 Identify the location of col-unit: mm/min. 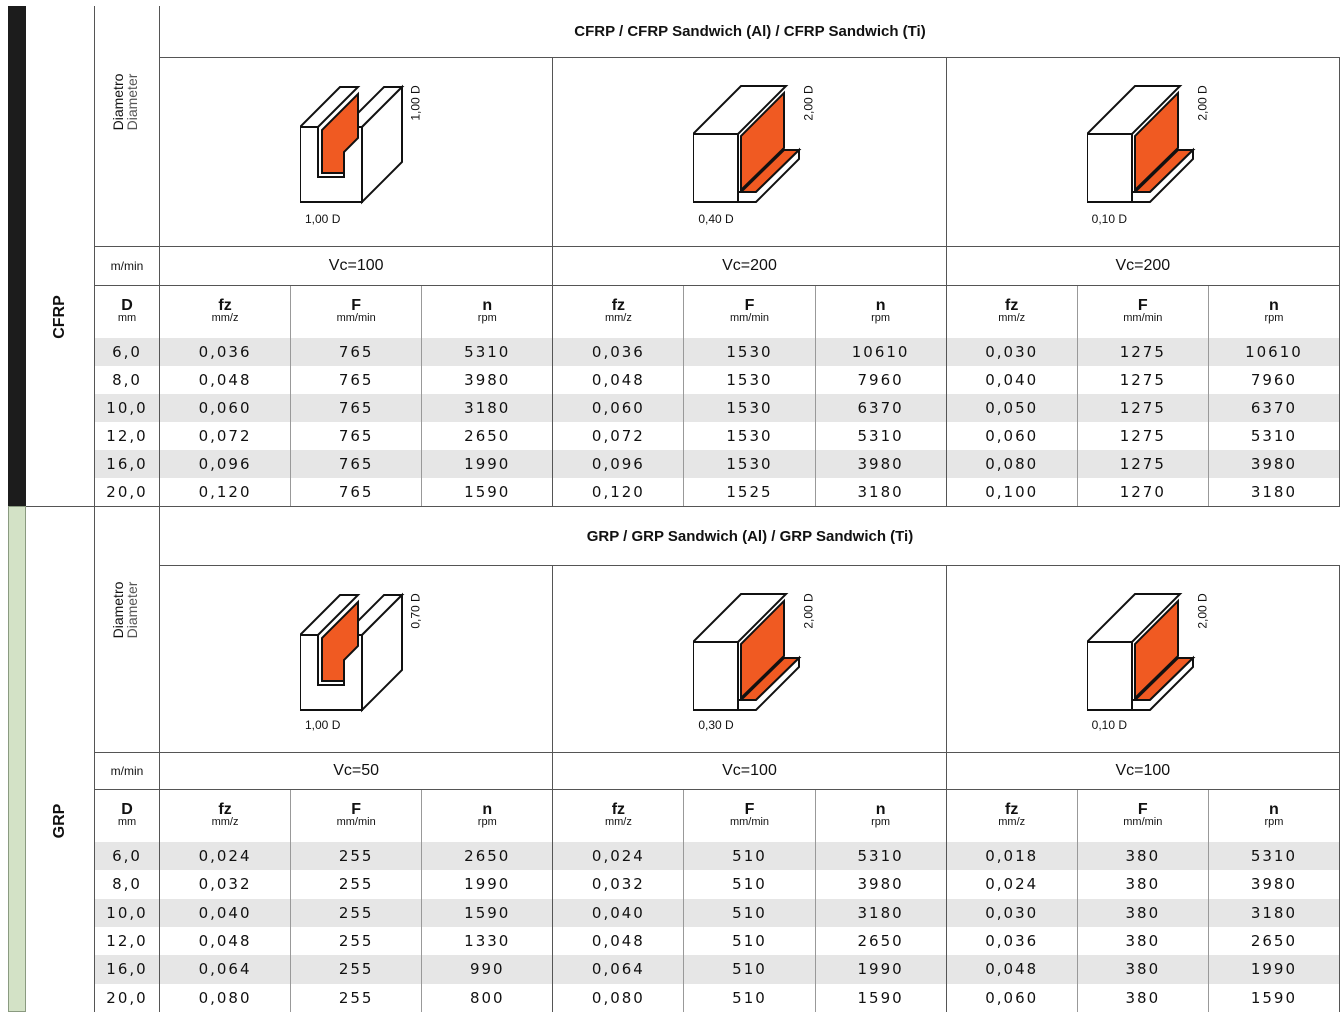
(749, 318).